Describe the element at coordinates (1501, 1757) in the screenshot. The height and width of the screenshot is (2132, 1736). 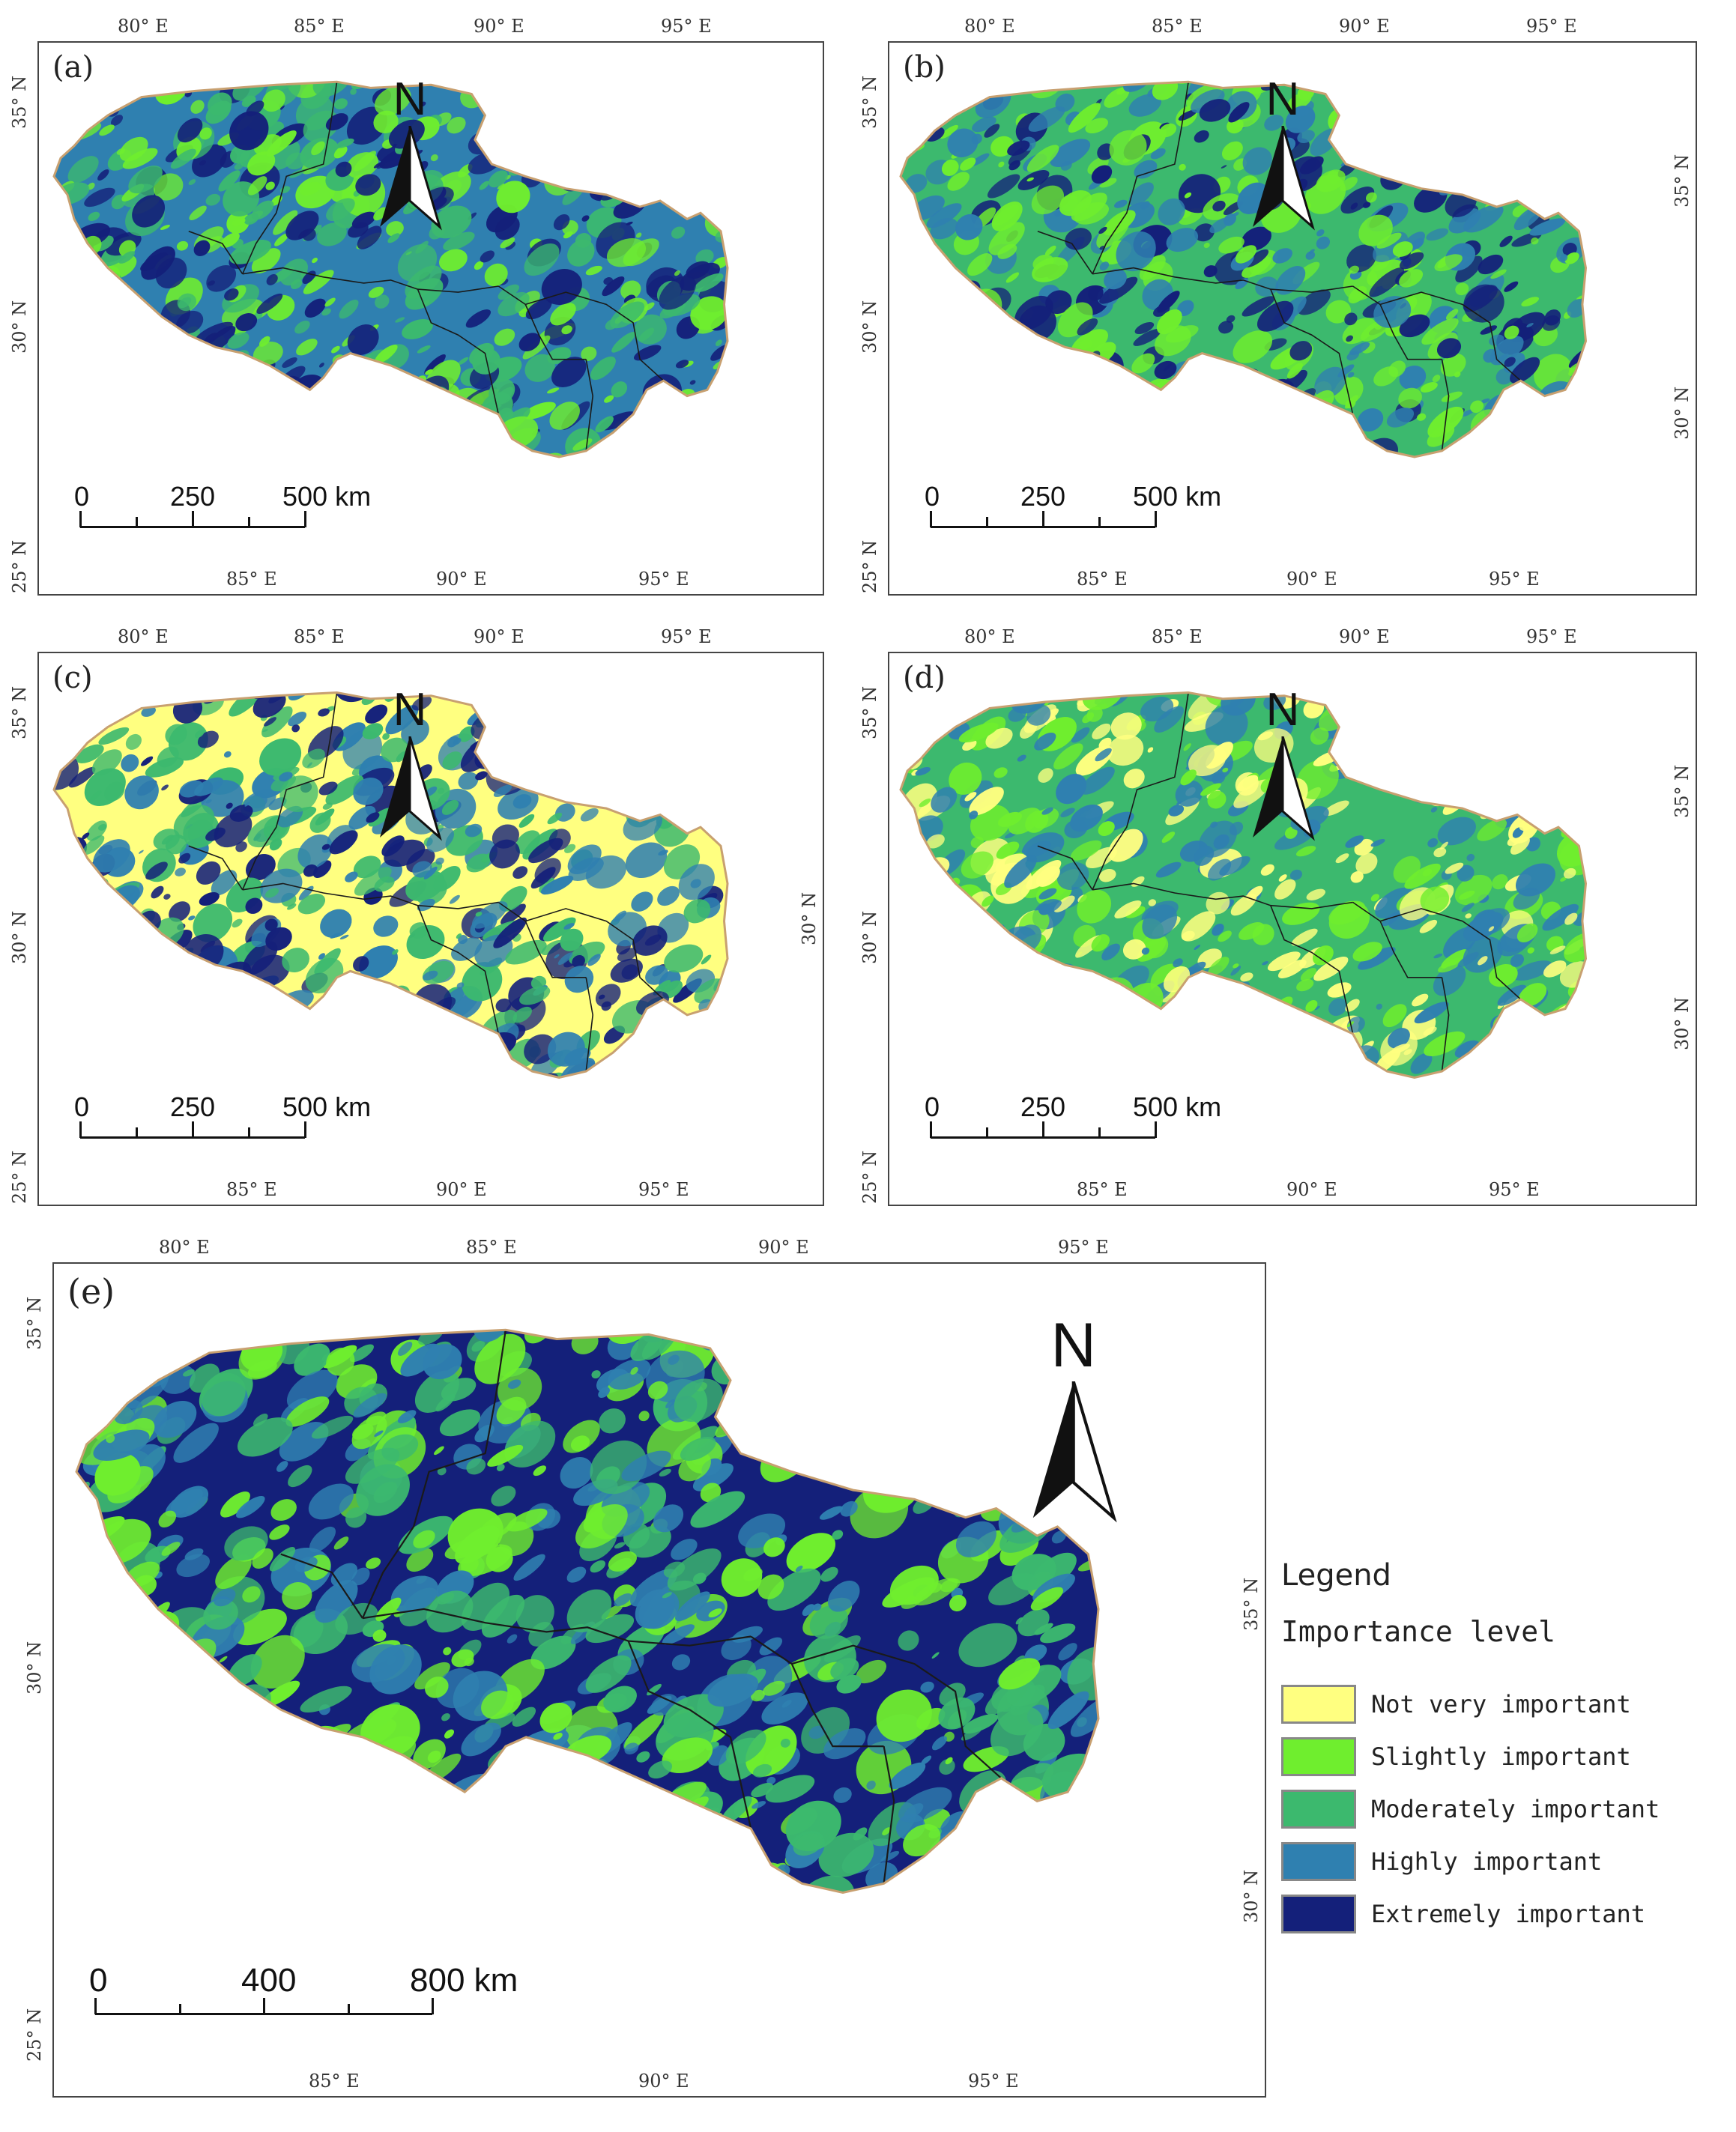
I see `legend-label: Slightly important` at that location.